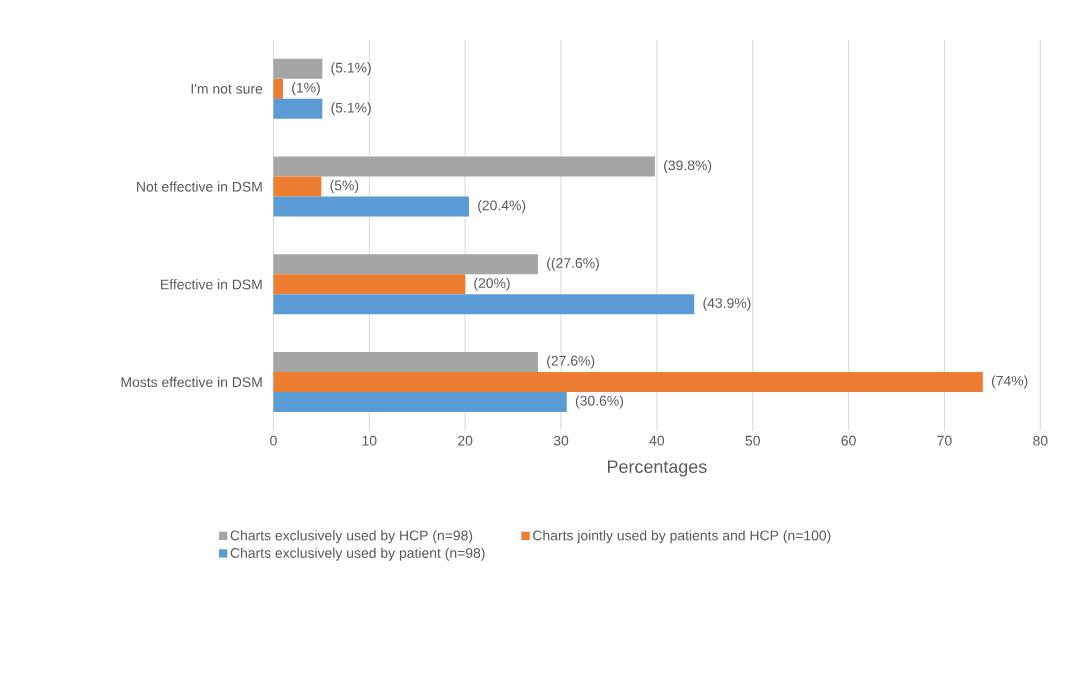 The height and width of the screenshot is (700, 1067). What do you see at coordinates (727, 304) in the screenshot?
I see `data-label: (43.9%)` at bounding box center [727, 304].